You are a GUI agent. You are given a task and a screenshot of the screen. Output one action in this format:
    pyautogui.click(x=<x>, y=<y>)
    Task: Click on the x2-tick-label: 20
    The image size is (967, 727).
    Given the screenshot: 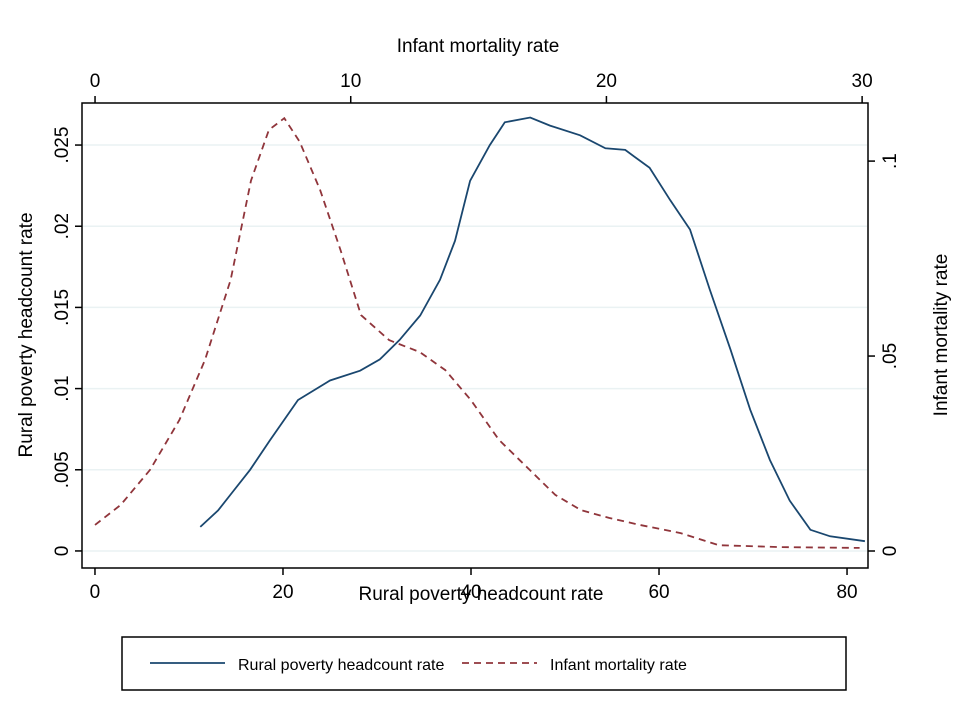 What is the action you would take?
    pyautogui.click(x=606, y=81)
    